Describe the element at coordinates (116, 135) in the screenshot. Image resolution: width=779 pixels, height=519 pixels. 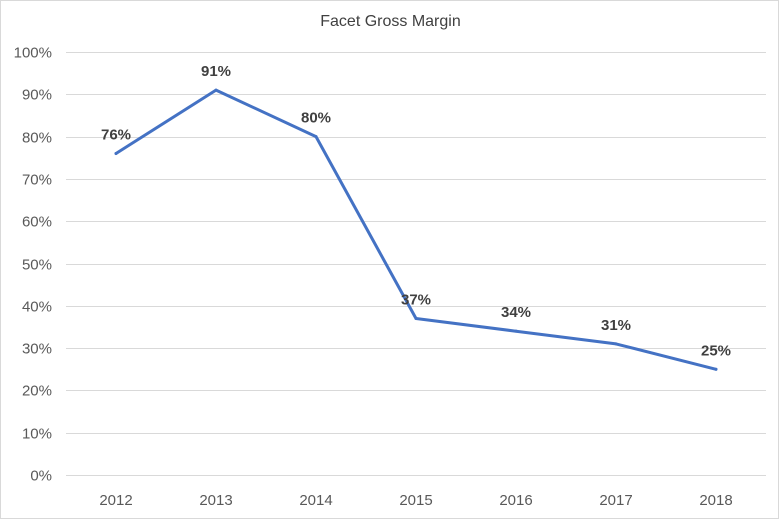
I see `data-label: 76%` at that location.